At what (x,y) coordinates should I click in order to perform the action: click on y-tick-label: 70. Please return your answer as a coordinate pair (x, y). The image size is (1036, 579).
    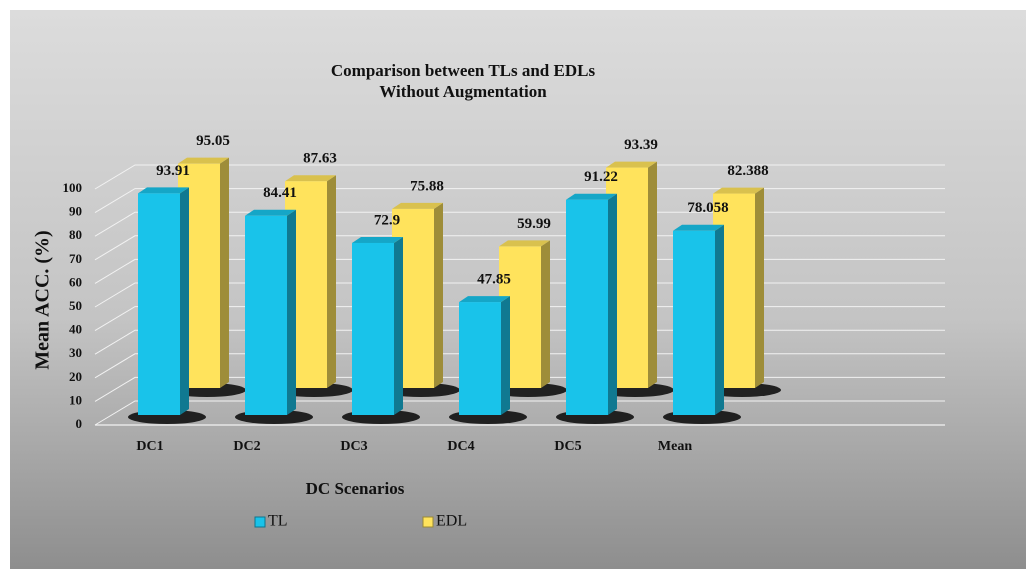
    Looking at the image, I should click on (75, 258).